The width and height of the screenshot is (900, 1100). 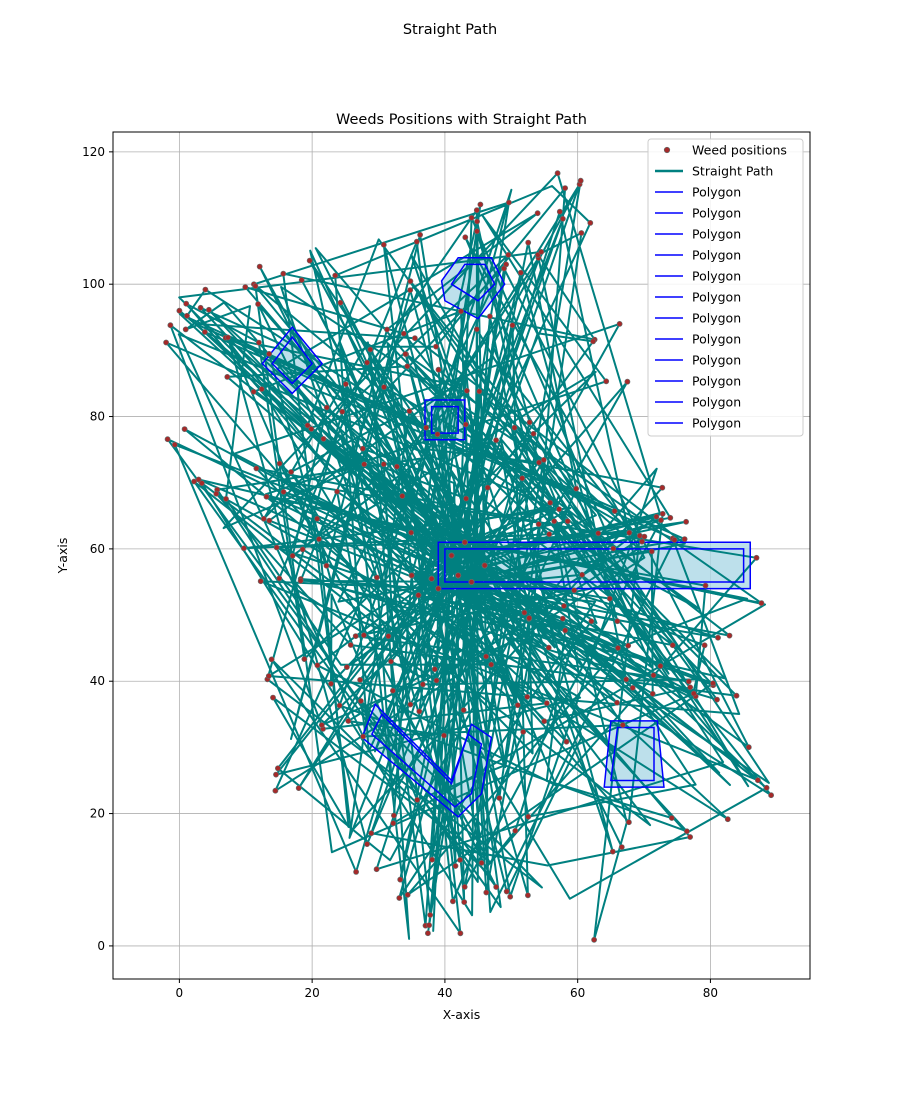 What do you see at coordinates (725, 287) in the screenshot?
I see `legend-box` at bounding box center [725, 287].